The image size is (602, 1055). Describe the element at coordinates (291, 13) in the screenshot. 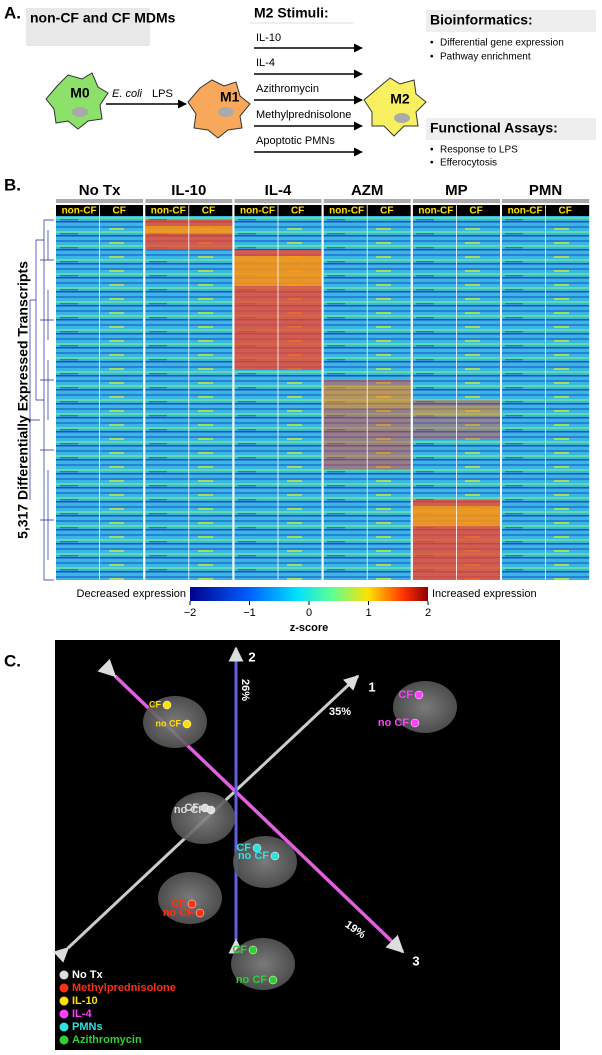

I see `stimuli-title: M2 Stimuli:` at that location.